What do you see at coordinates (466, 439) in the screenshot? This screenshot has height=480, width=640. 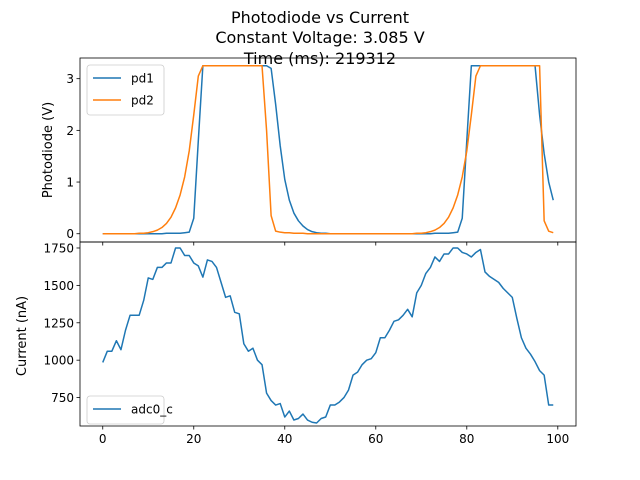 I see `x-tick-label: 80` at bounding box center [466, 439].